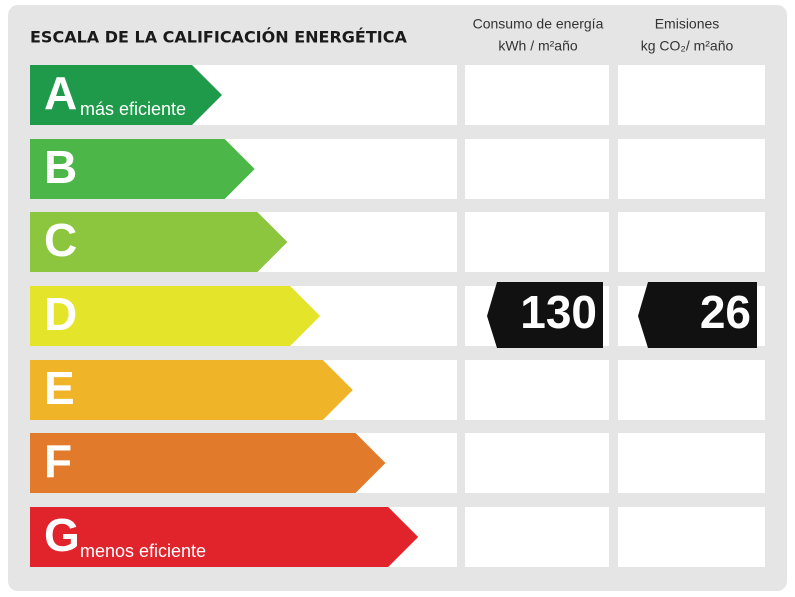 The height and width of the screenshot is (597, 795). What do you see at coordinates (687, 24) in the screenshot?
I see `column-header: Emisiones` at bounding box center [687, 24].